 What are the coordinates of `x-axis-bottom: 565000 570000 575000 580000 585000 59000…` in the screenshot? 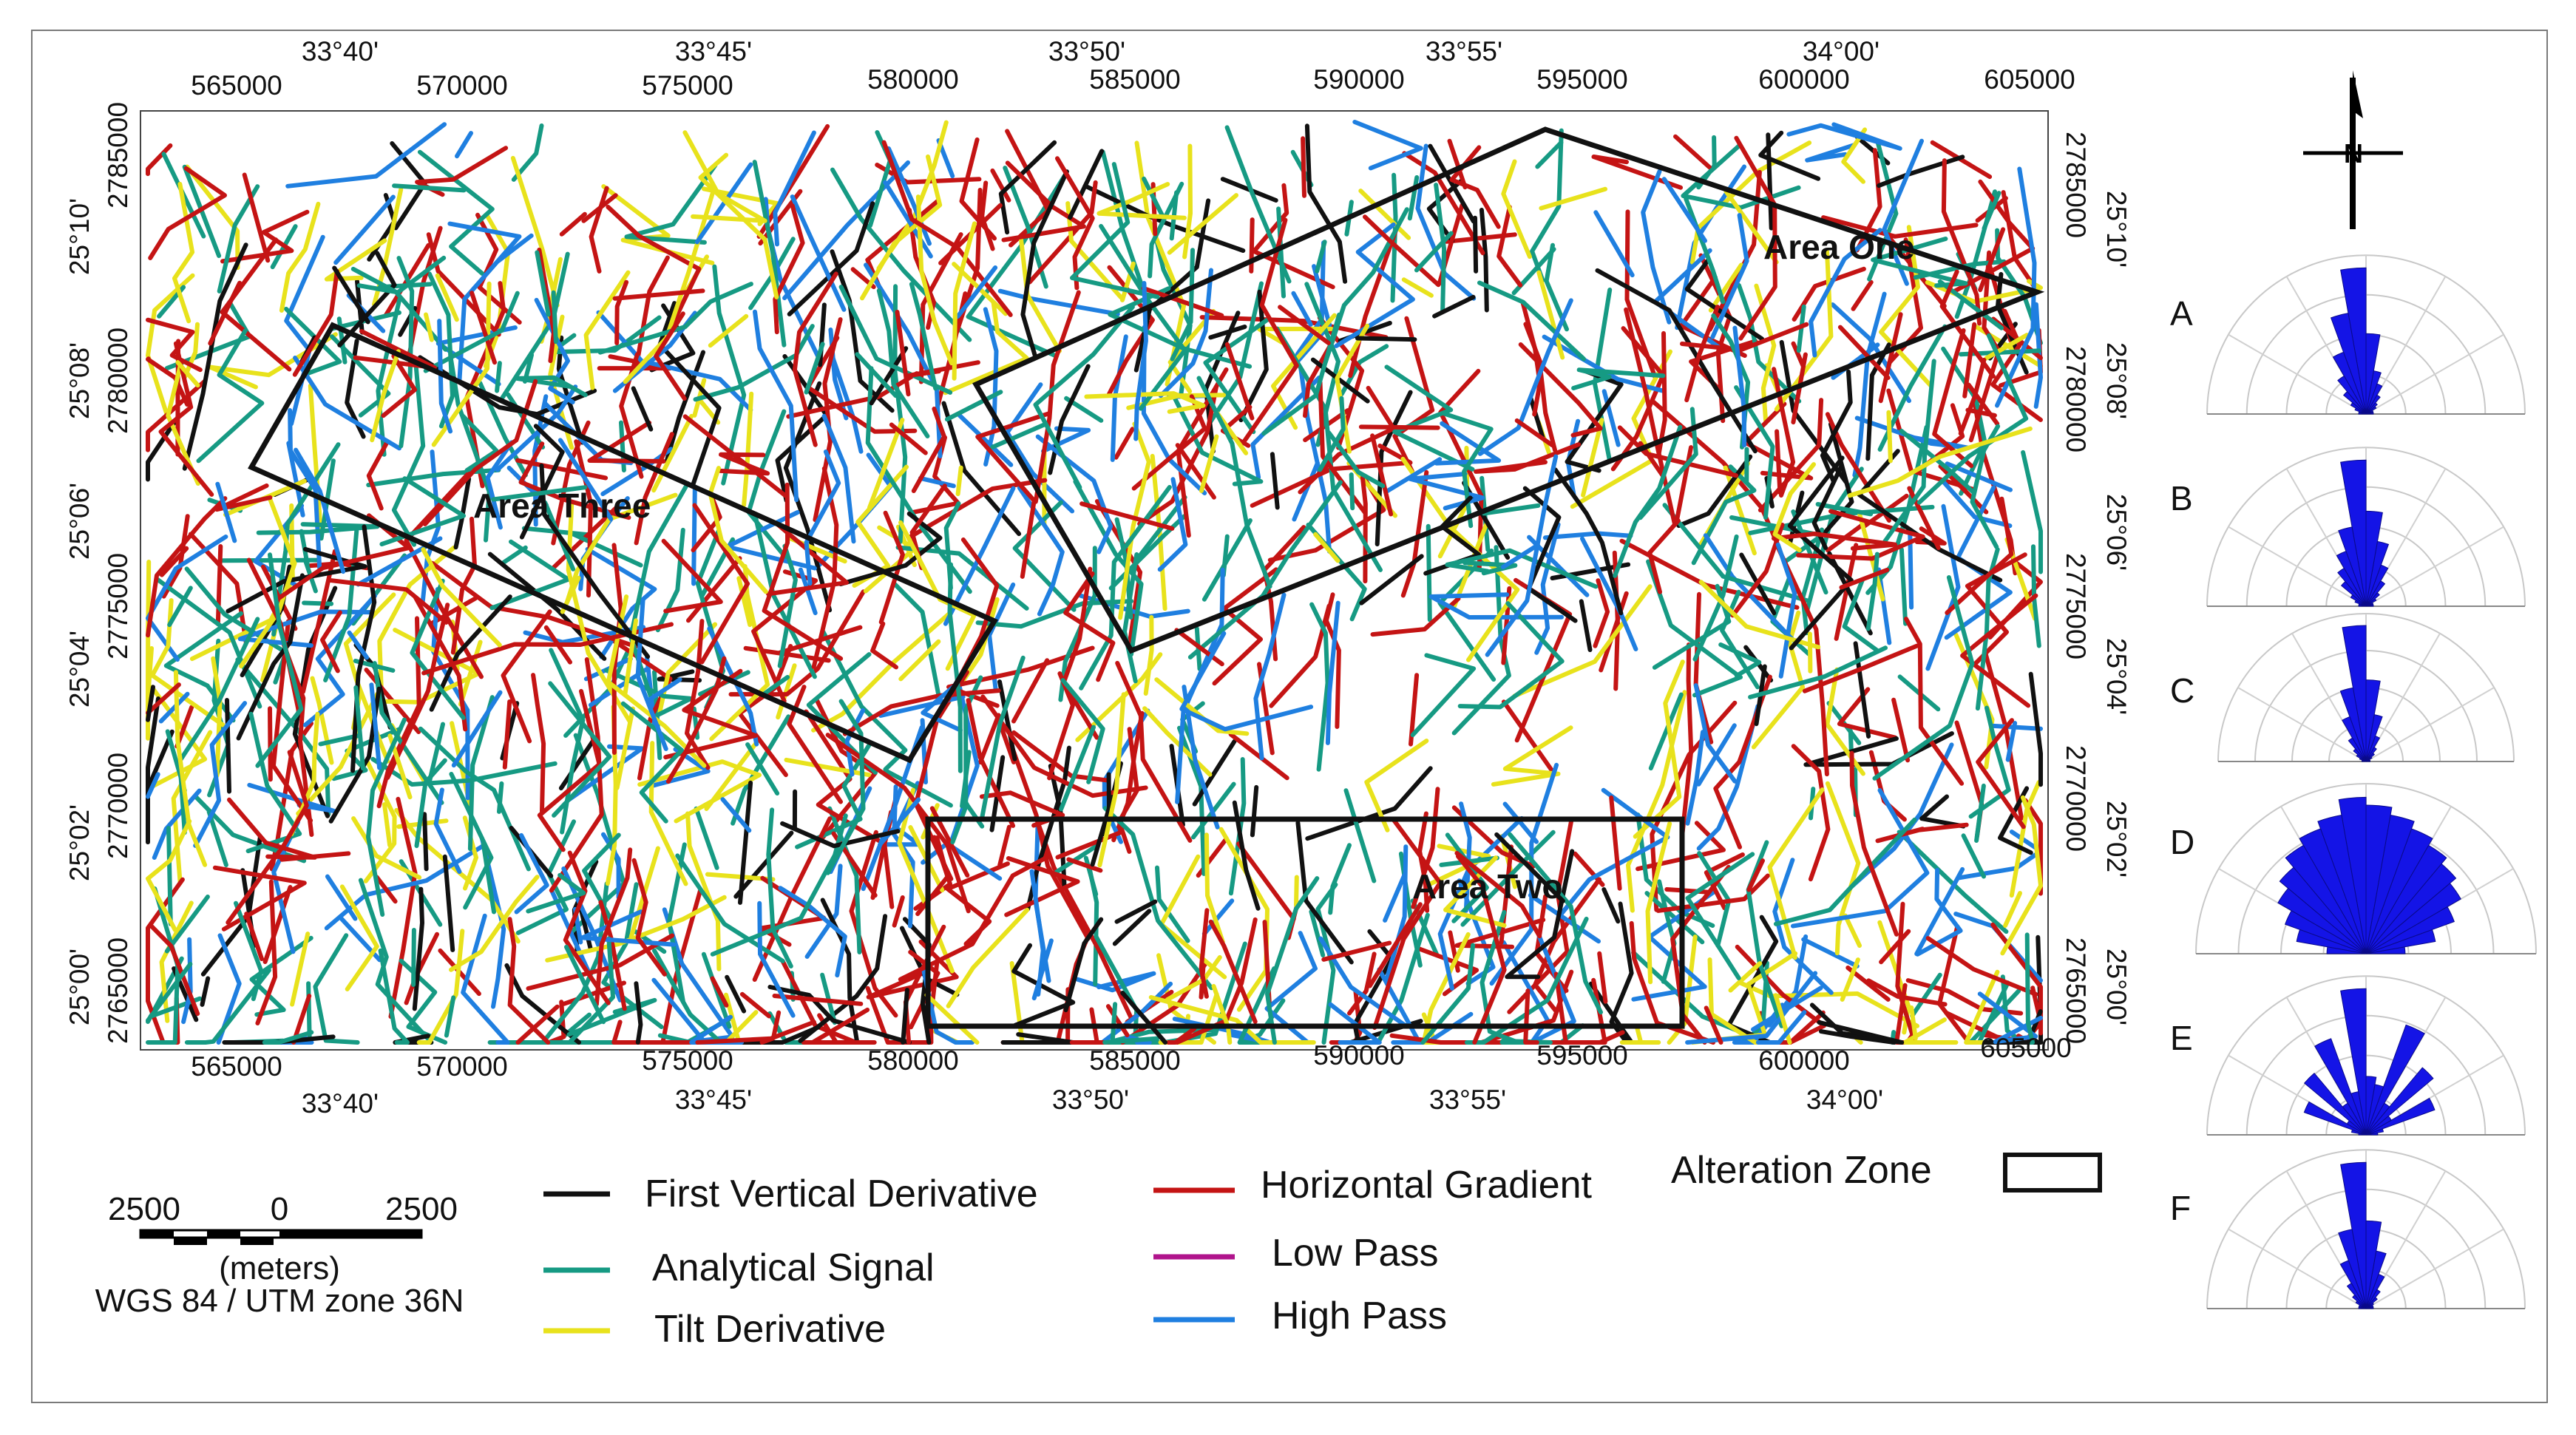 It's located at (1131, 1057).